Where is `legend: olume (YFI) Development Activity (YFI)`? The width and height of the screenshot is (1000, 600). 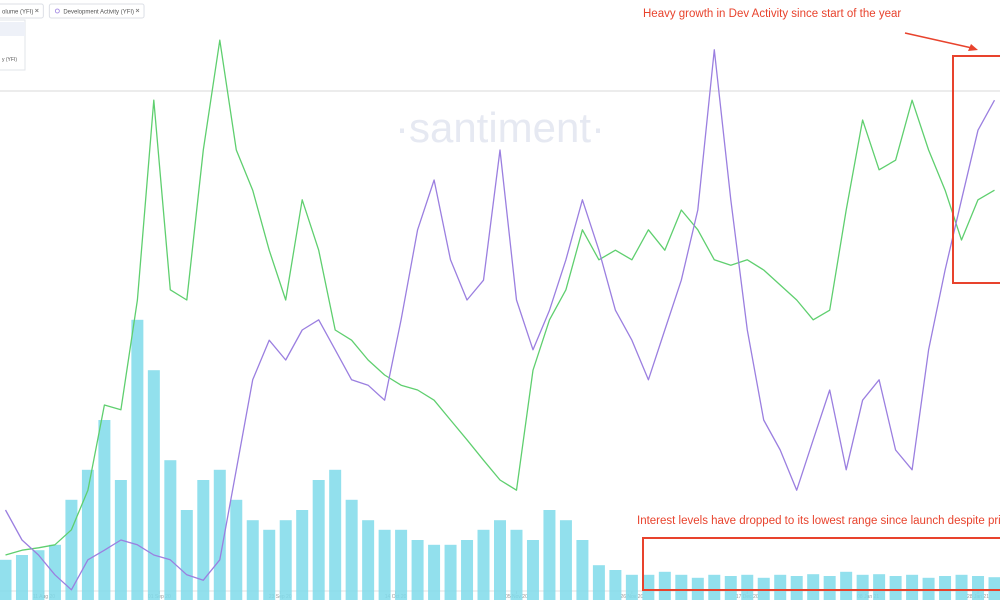
legend: olume (YFI) Development Activity (YFI) is located at coordinates (72, 11).